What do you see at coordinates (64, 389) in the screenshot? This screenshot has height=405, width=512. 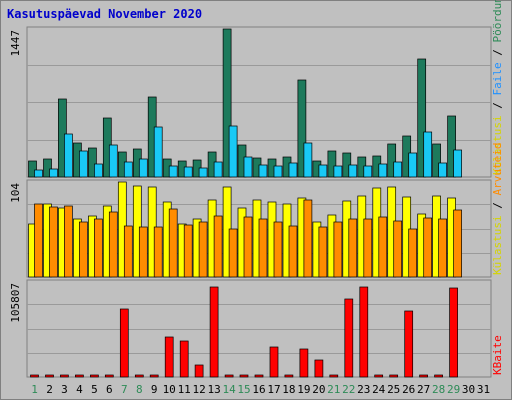 I see `x-tick-label: 3` at bounding box center [64, 389].